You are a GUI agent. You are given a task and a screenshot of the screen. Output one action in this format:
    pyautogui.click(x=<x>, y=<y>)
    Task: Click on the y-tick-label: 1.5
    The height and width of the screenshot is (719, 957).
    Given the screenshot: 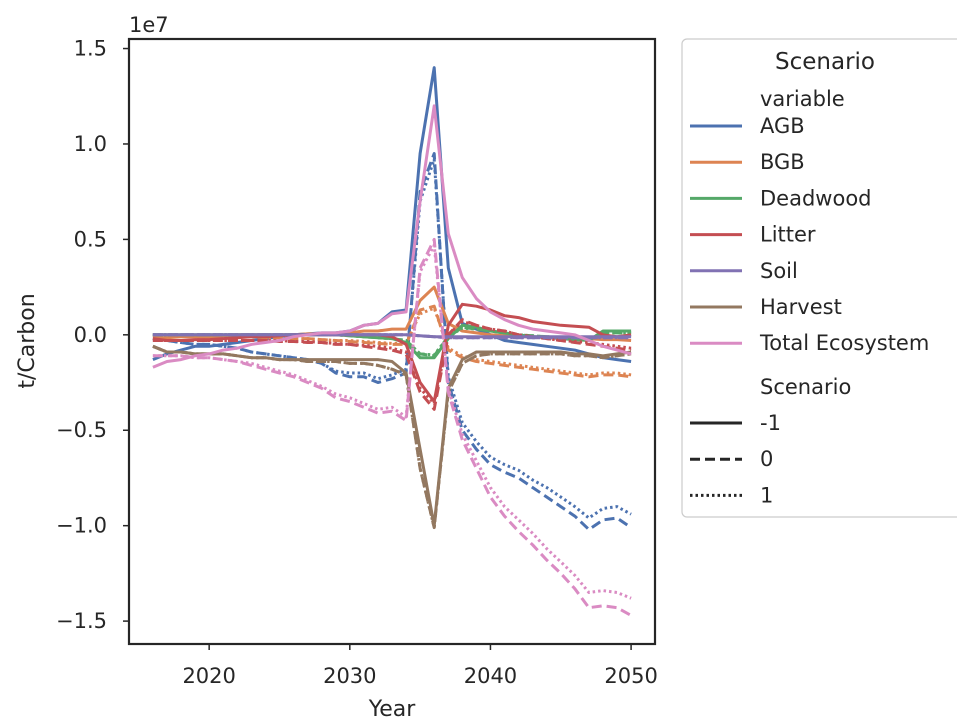 What is the action you would take?
    pyautogui.click(x=90, y=49)
    